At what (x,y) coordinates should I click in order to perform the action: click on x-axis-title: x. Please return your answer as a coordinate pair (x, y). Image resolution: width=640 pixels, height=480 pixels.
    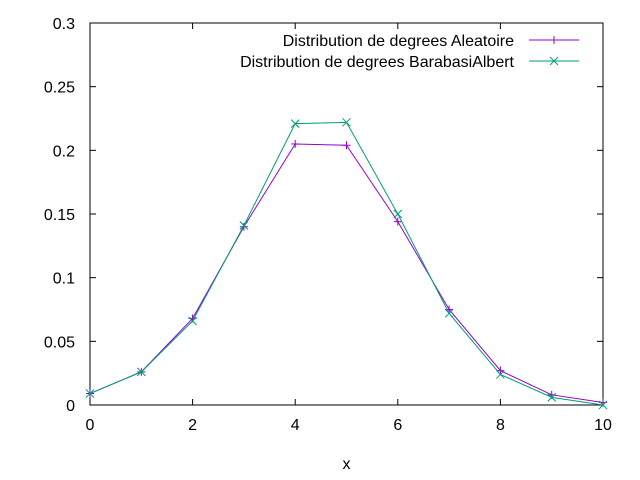
    Looking at the image, I should click on (347, 464).